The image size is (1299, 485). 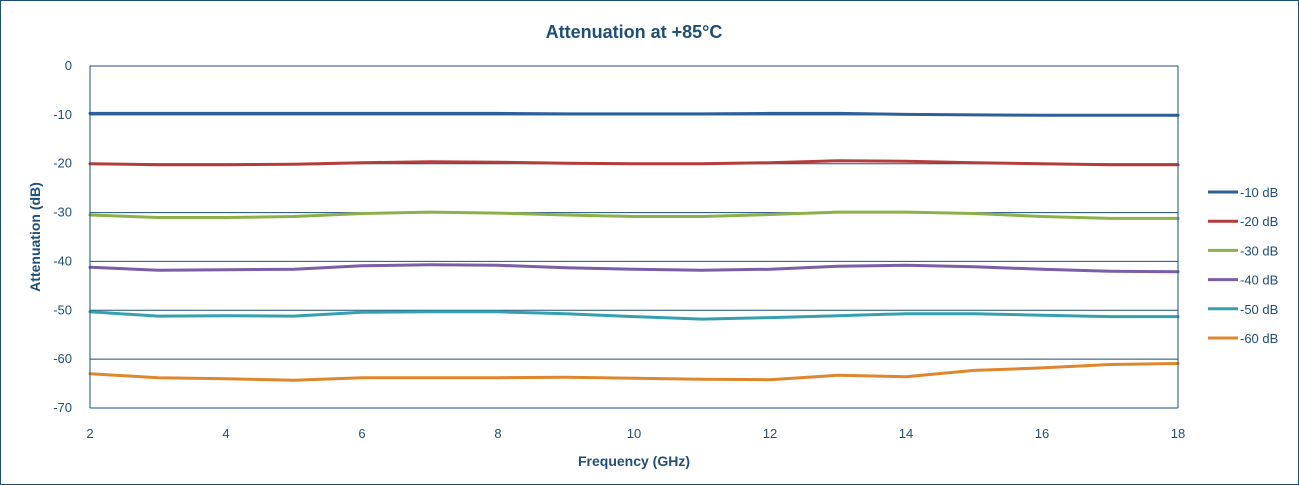 I want to click on y-tick-label: -60, so click(x=62, y=358).